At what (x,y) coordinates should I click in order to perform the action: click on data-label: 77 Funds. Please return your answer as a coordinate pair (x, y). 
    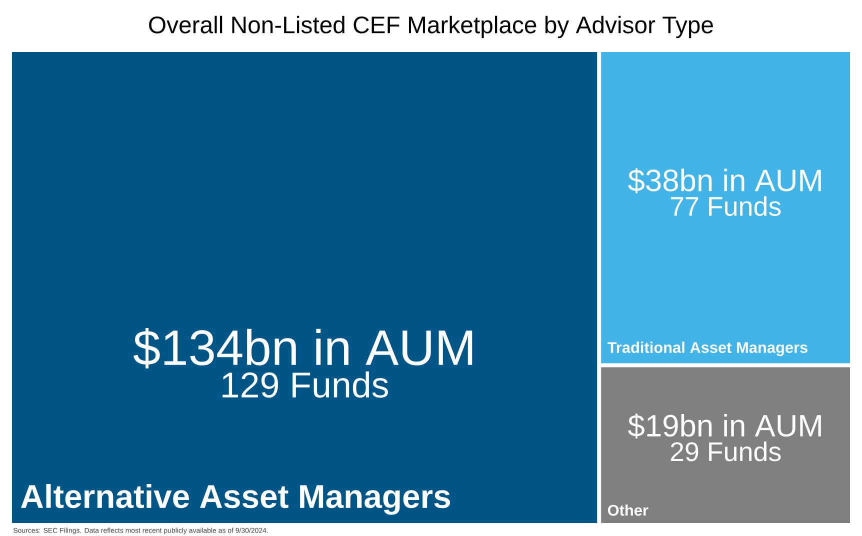
    Looking at the image, I should click on (725, 206).